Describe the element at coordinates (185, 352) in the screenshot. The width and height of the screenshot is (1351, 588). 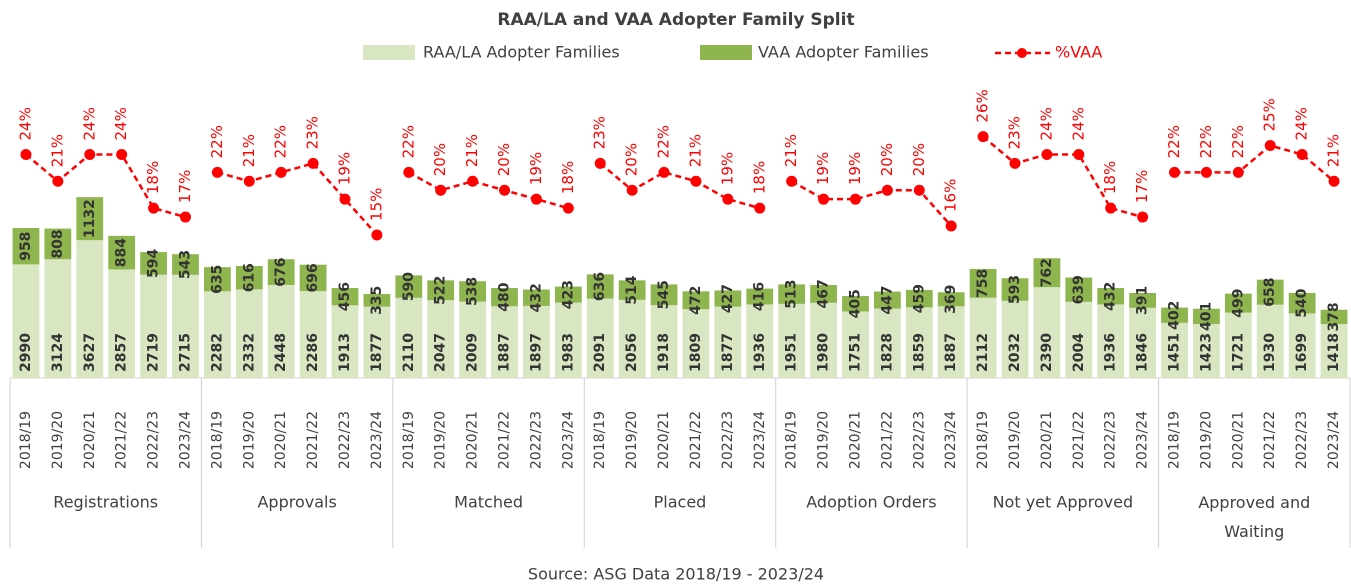
I see `data-label: 2715` at that location.